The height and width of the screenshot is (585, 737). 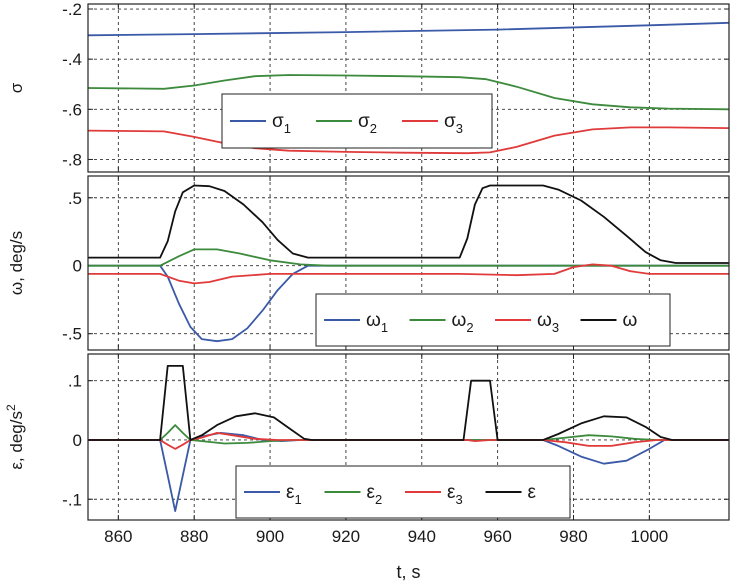 What do you see at coordinates (630, 320) in the screenshot?
I see `legend-label: ω` at bounding box center [630, 320].